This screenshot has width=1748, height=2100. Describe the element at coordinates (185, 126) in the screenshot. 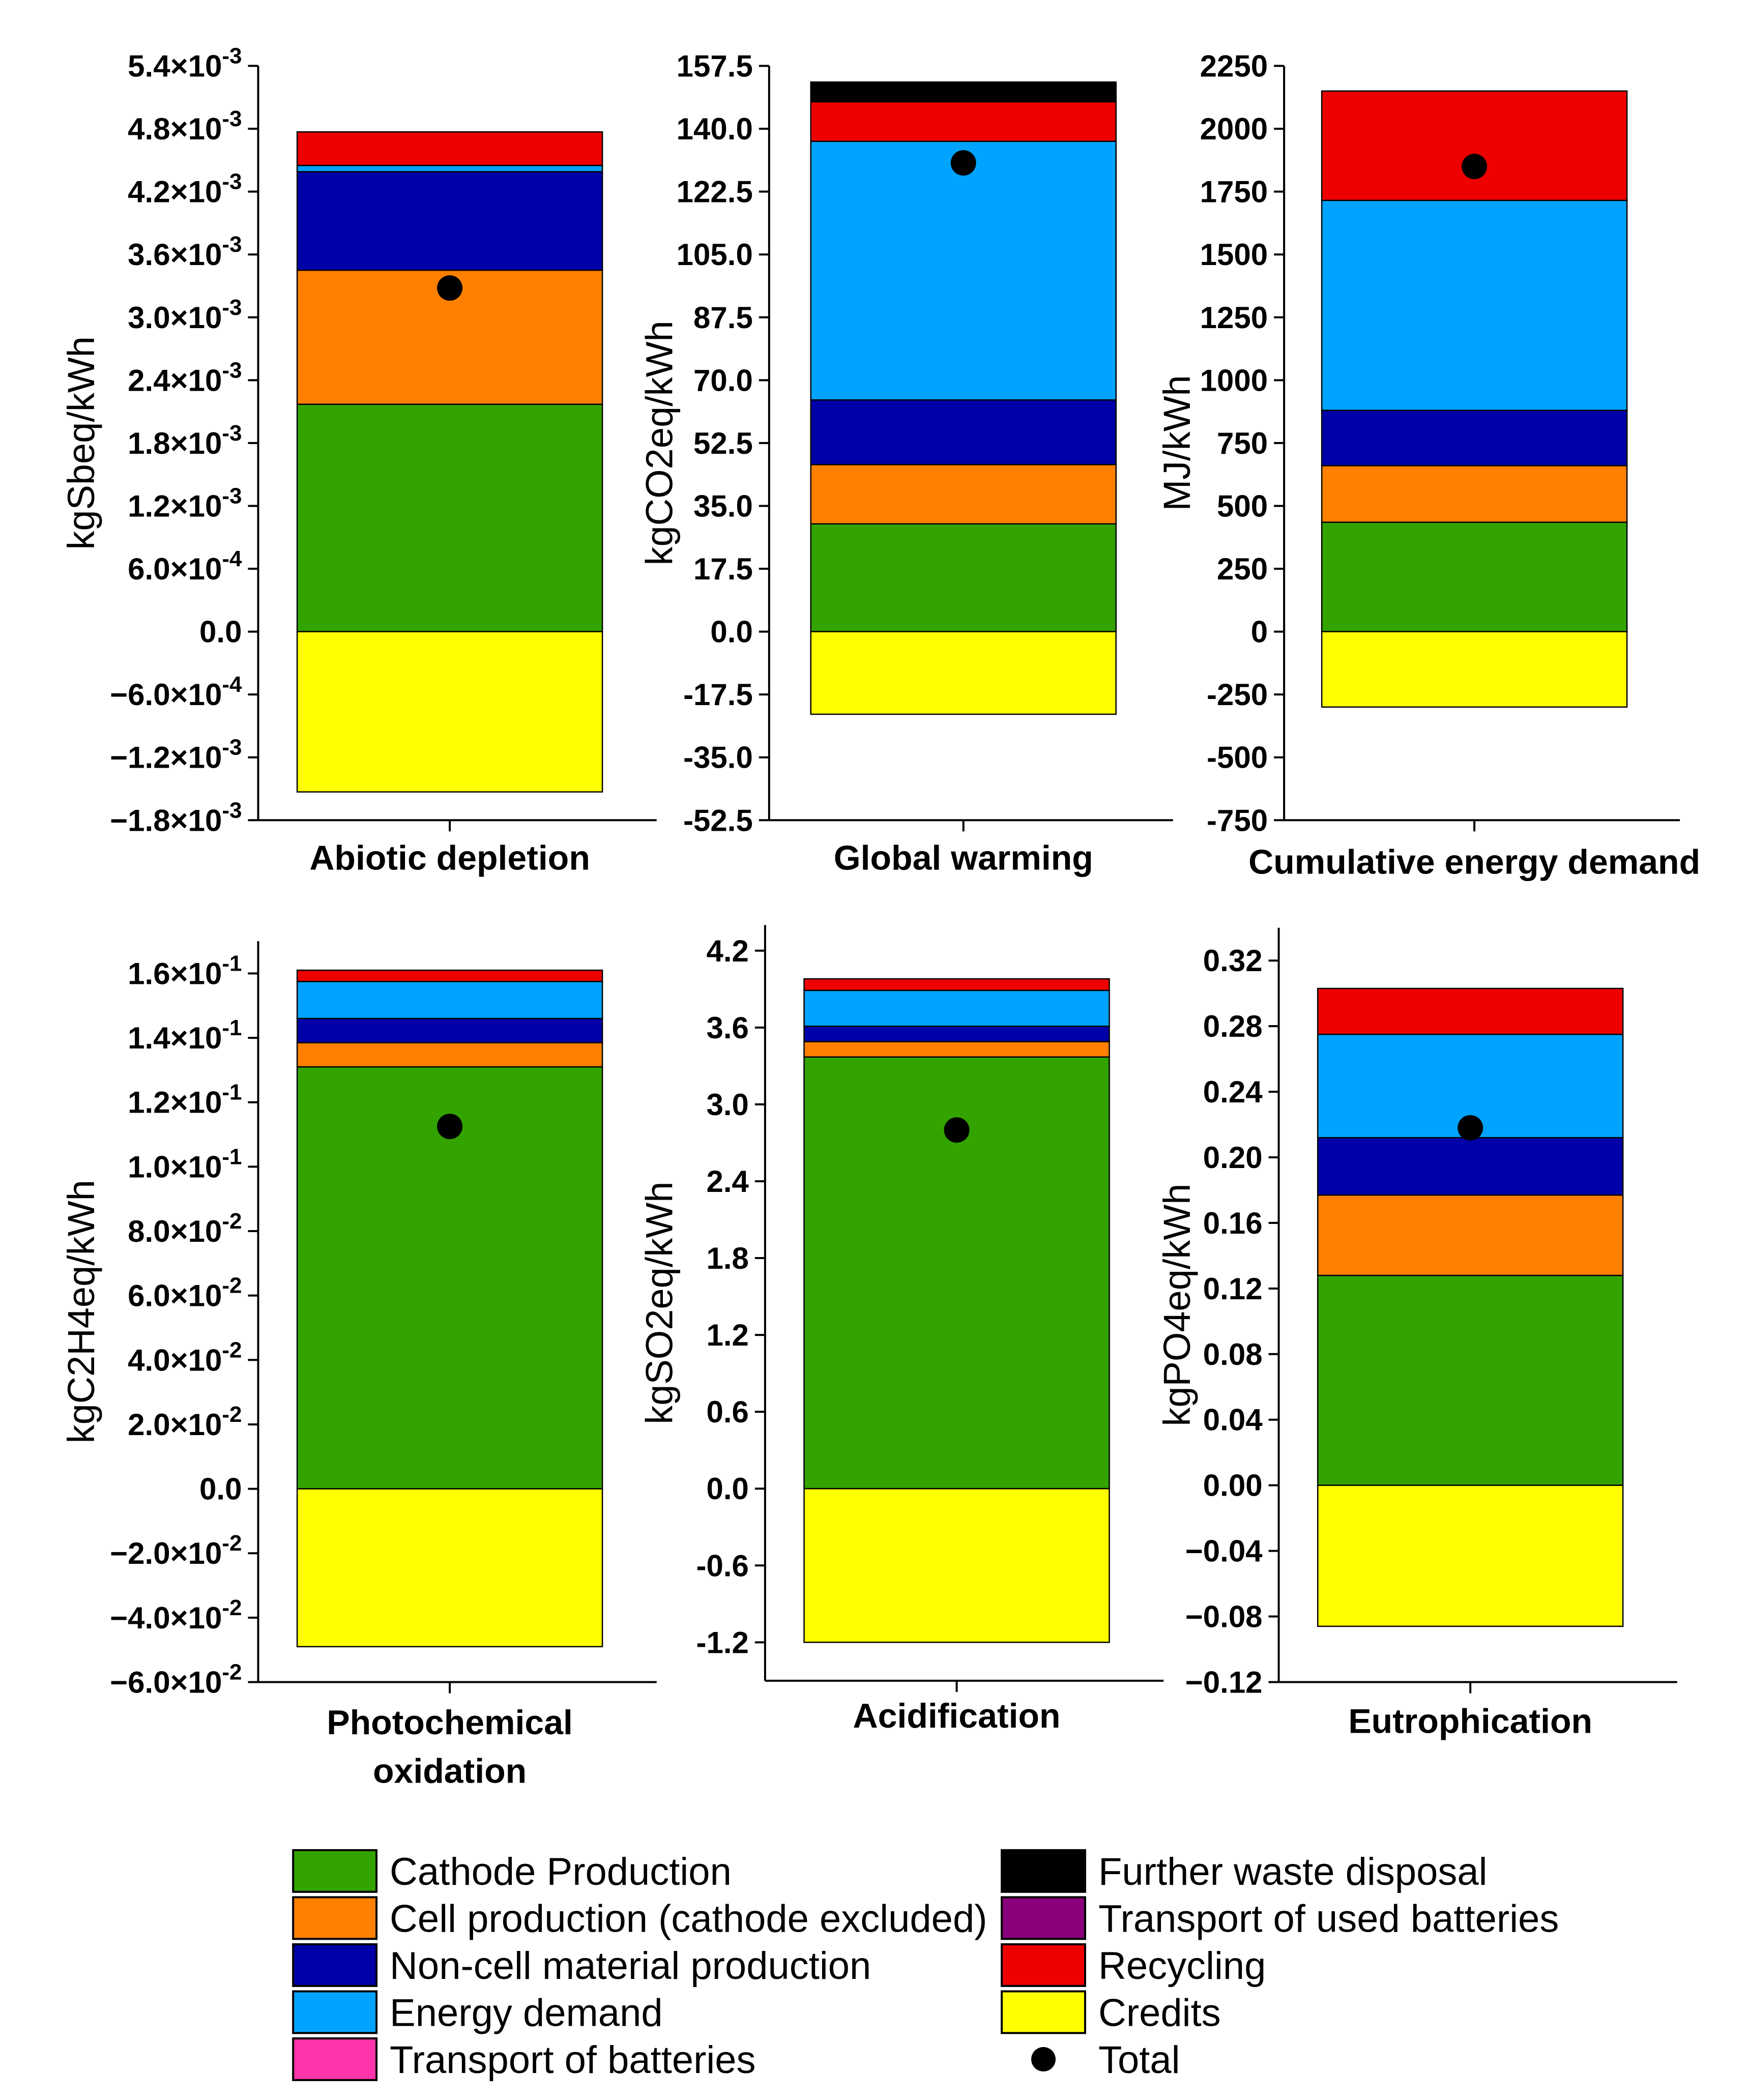

I see `y-tick-label: 4.8×10⁻³` at that location.